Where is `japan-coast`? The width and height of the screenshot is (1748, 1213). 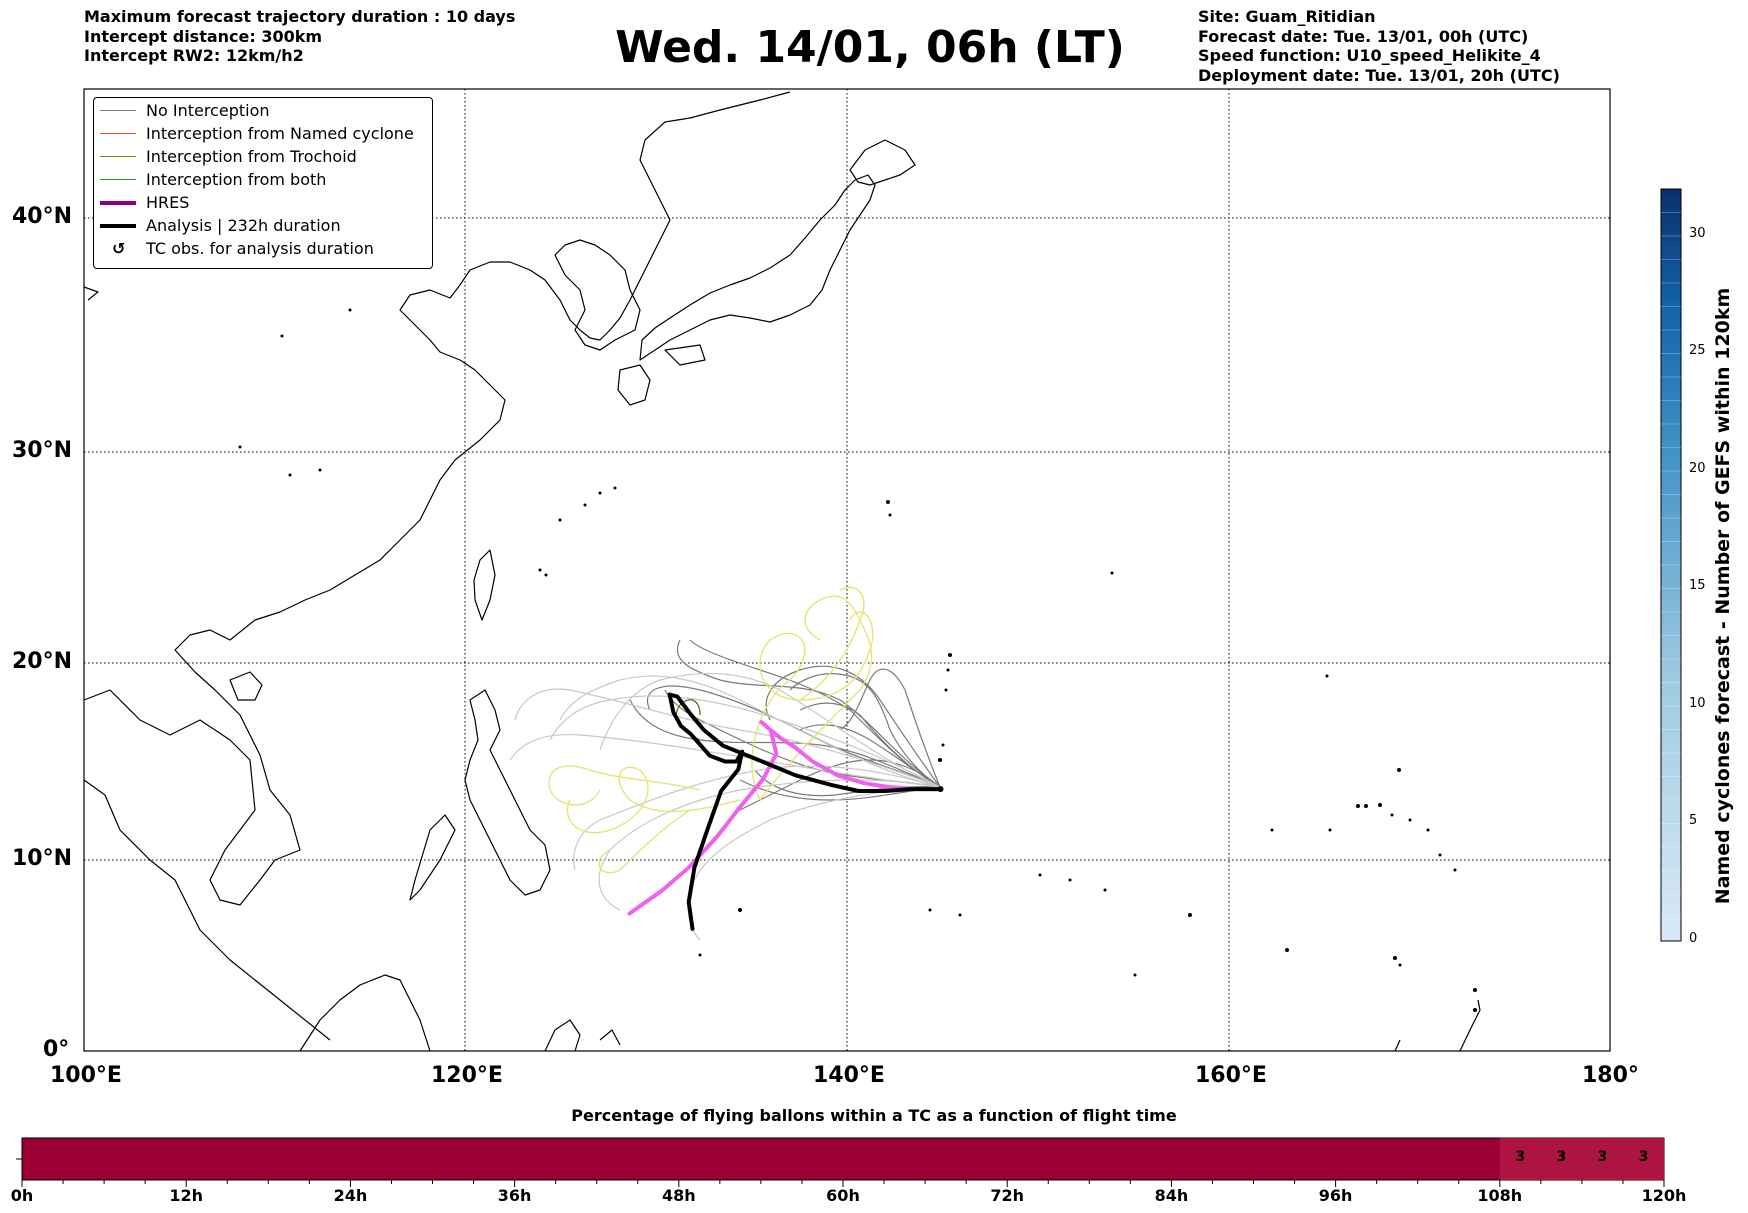 japan-coast is located at coordinates (757, 267).